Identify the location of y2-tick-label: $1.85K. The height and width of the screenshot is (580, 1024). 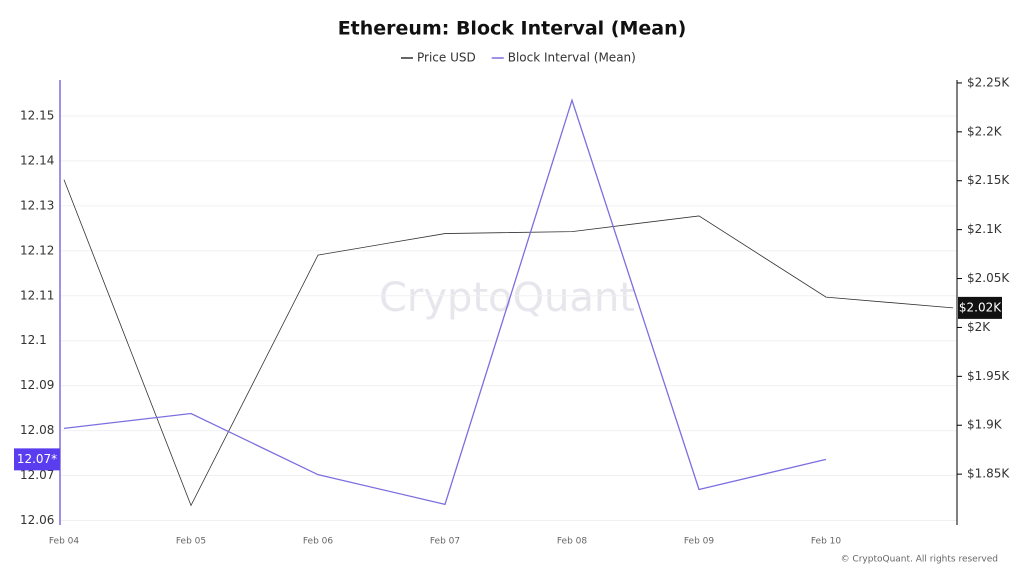
(988, 474).